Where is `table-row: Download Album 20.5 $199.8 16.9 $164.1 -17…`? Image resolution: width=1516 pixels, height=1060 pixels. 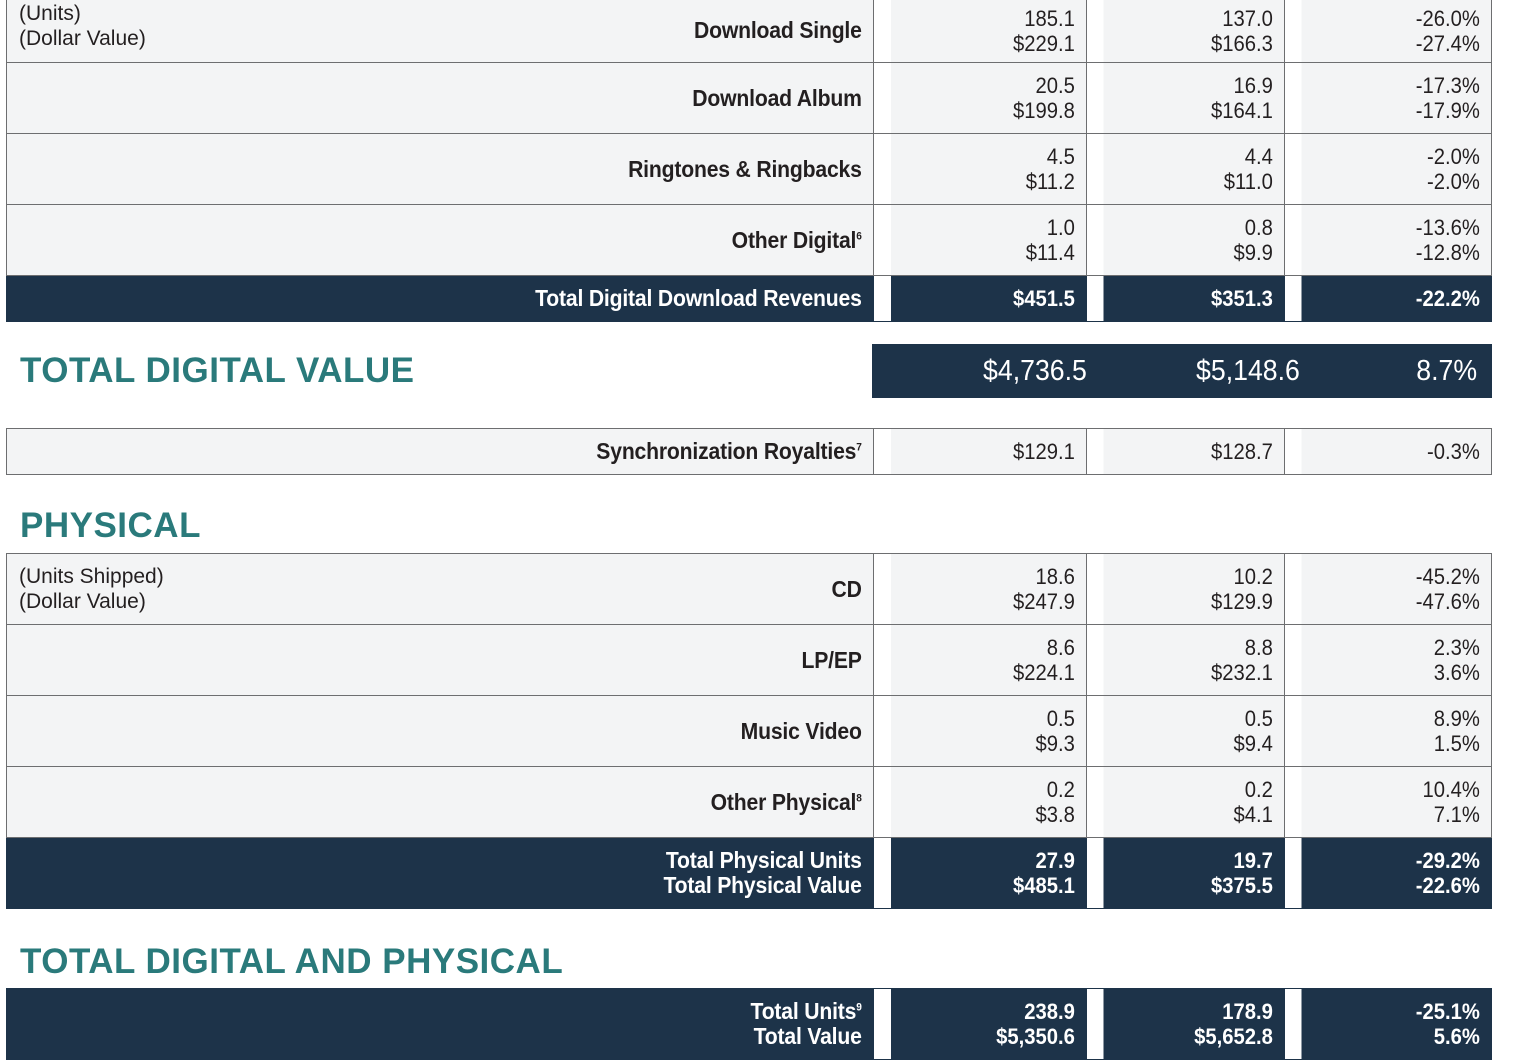
table-row: Download Album 20.5 $199.8 16.9 $164.1 -17… is located at coordinates (749, 98).